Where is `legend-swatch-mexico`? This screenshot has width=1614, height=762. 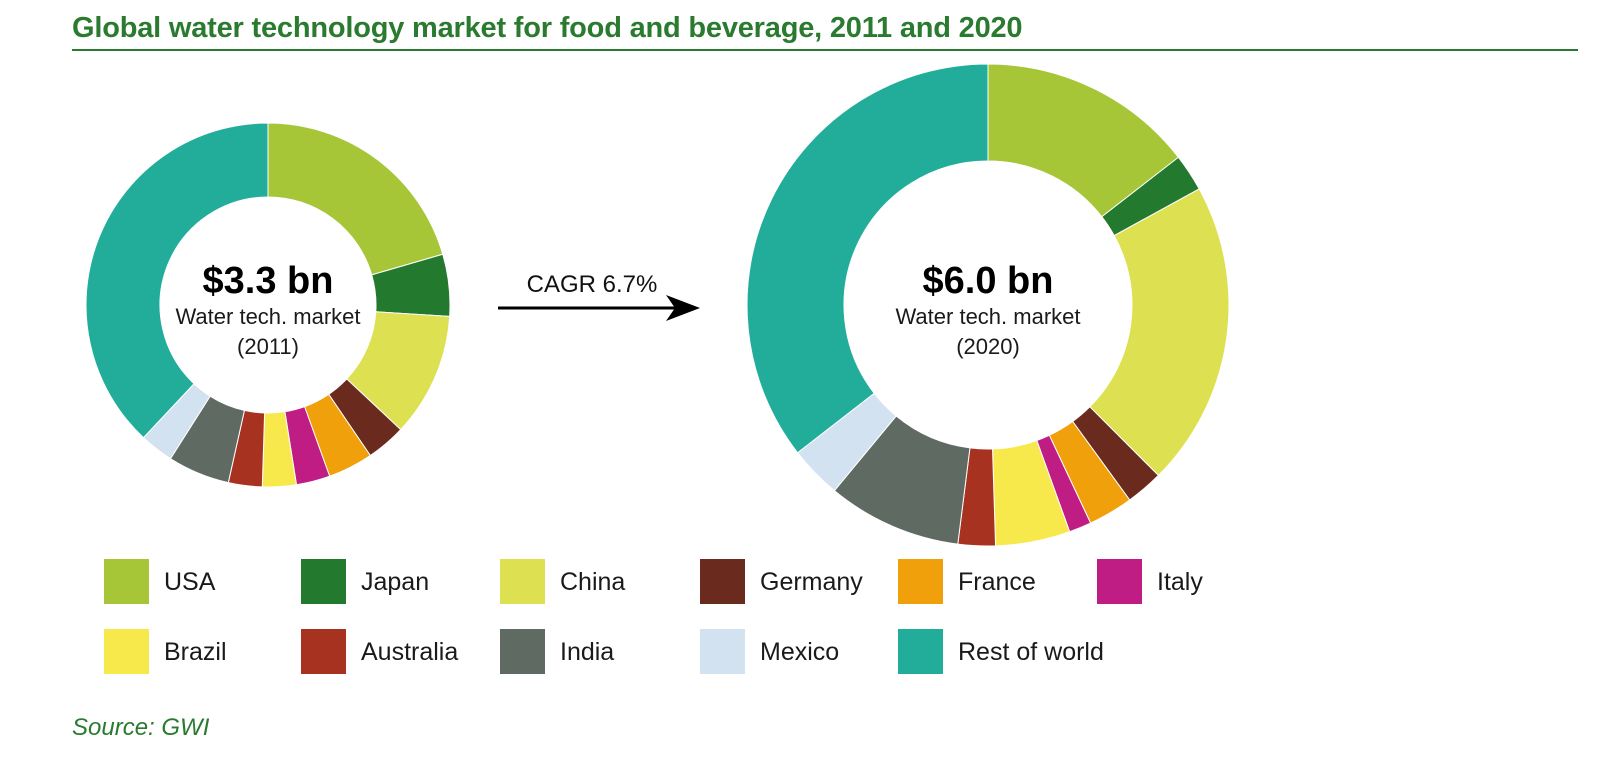 legend-swatch-mexico is located at coordinates (722, 651).